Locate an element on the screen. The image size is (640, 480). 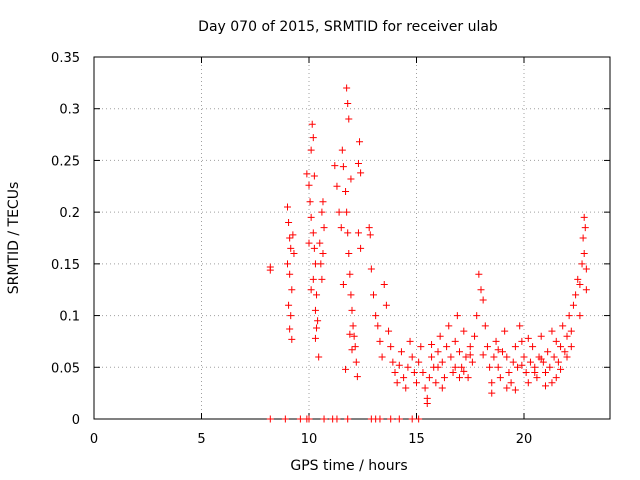
x-axis-title: GPS time / hours is located at coordinates (348, 466).